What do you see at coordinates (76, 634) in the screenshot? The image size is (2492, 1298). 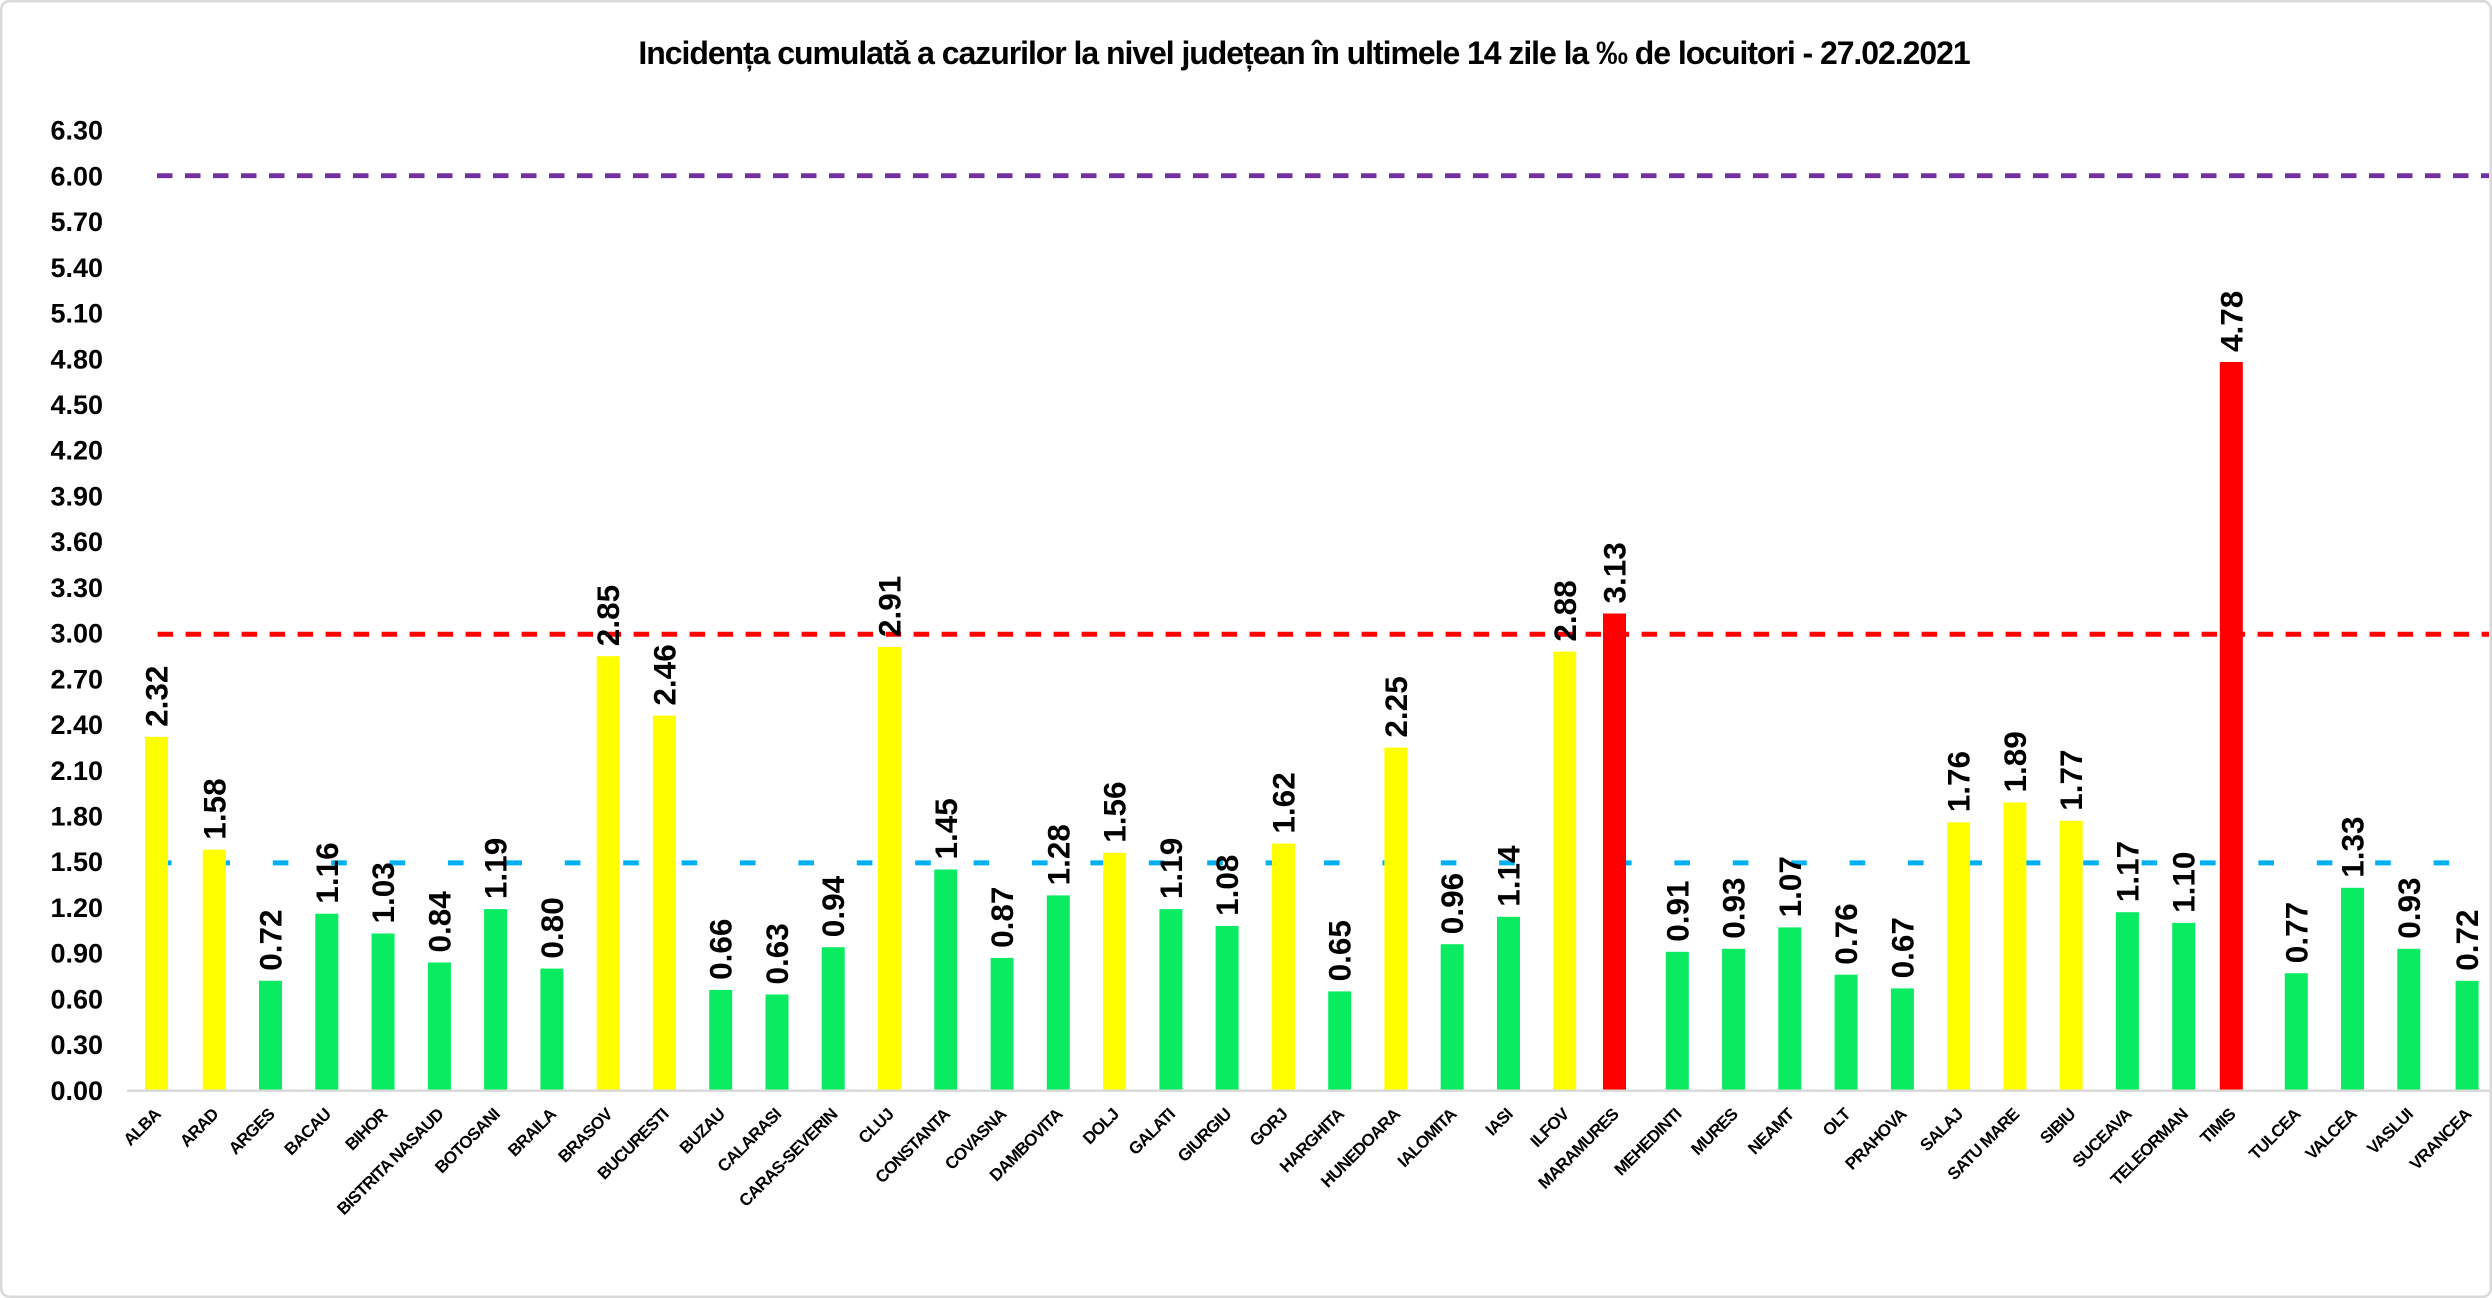 I see `svg-text: 3.00` at bounding box center [76, 634].